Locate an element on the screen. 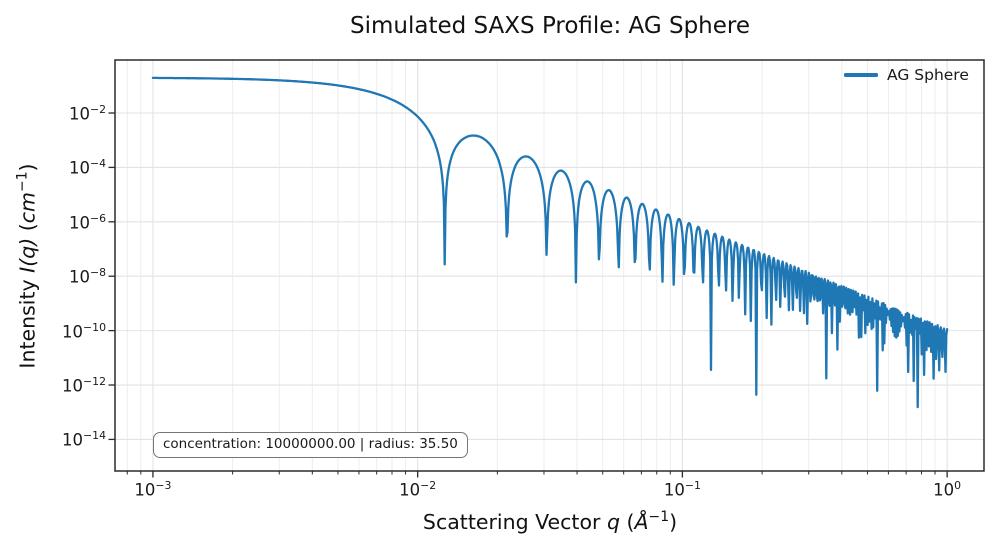  y-tick-label: 10⁻¹² is located at coordinates (84, 385).